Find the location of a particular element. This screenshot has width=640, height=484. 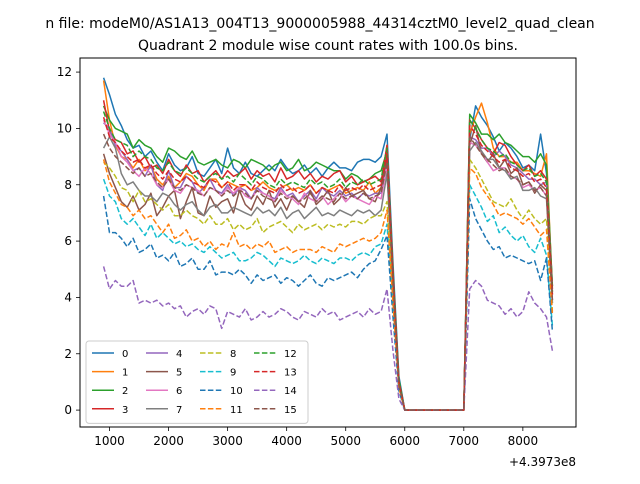

x-tick-label: 2000 is located at coordinates (168, 441).